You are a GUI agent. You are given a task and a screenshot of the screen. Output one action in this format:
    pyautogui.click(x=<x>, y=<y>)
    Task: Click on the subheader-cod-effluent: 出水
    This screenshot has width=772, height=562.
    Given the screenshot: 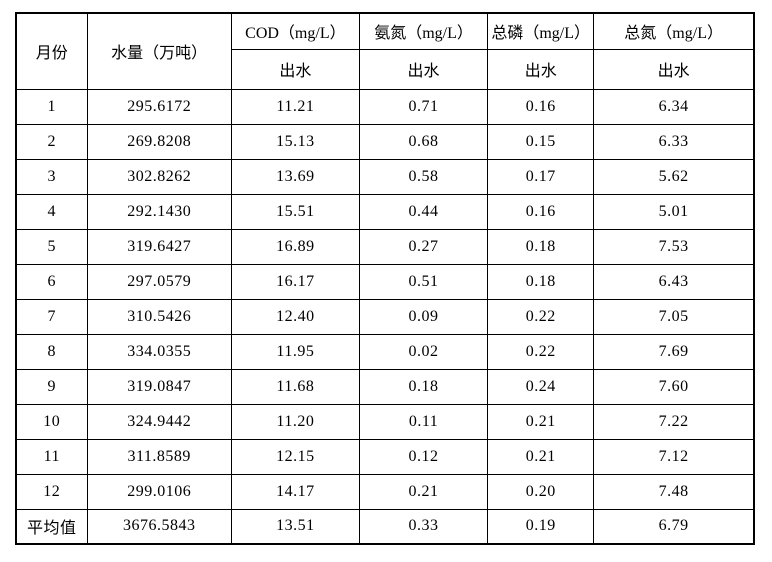 What is the action you would take?
    pyautogui.click(x=295, y=69)
    